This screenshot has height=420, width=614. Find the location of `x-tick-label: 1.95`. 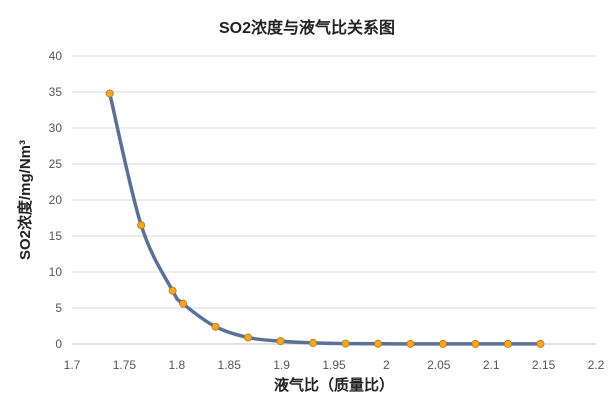

x-tick-label: 1.95 is located at coordinates (334, 365).